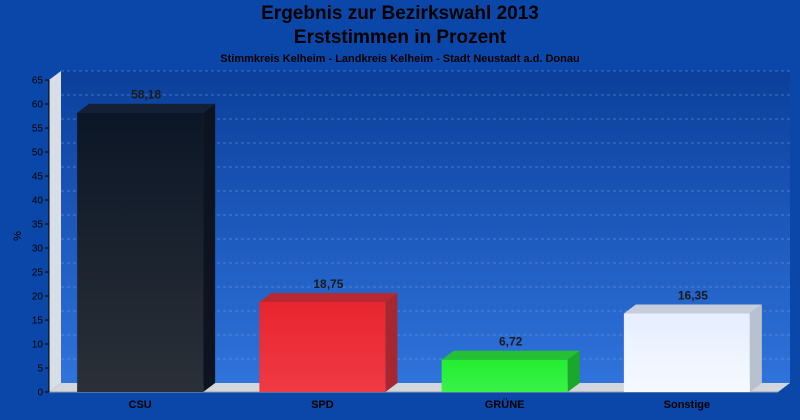 The width and height of the screenshot is (800, 420). I want to click on bar-grüne, so click(510, 371).